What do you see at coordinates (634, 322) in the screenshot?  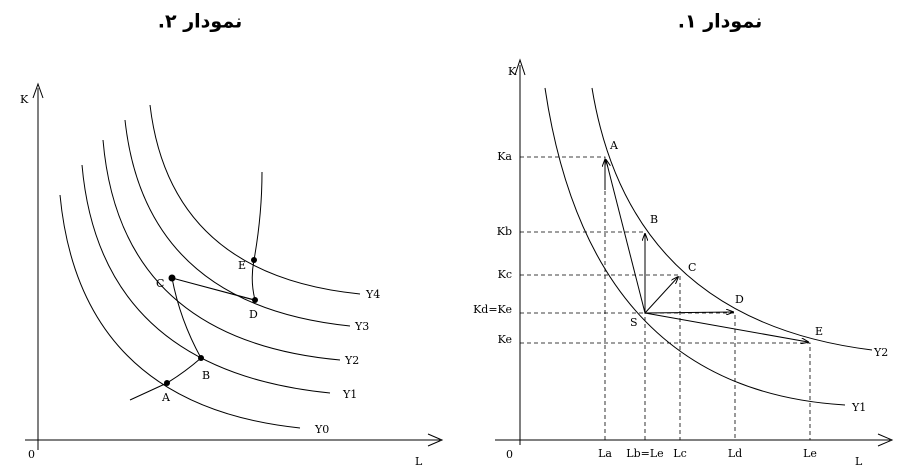 I see `point-label: S` at bounding box center [634, 322].